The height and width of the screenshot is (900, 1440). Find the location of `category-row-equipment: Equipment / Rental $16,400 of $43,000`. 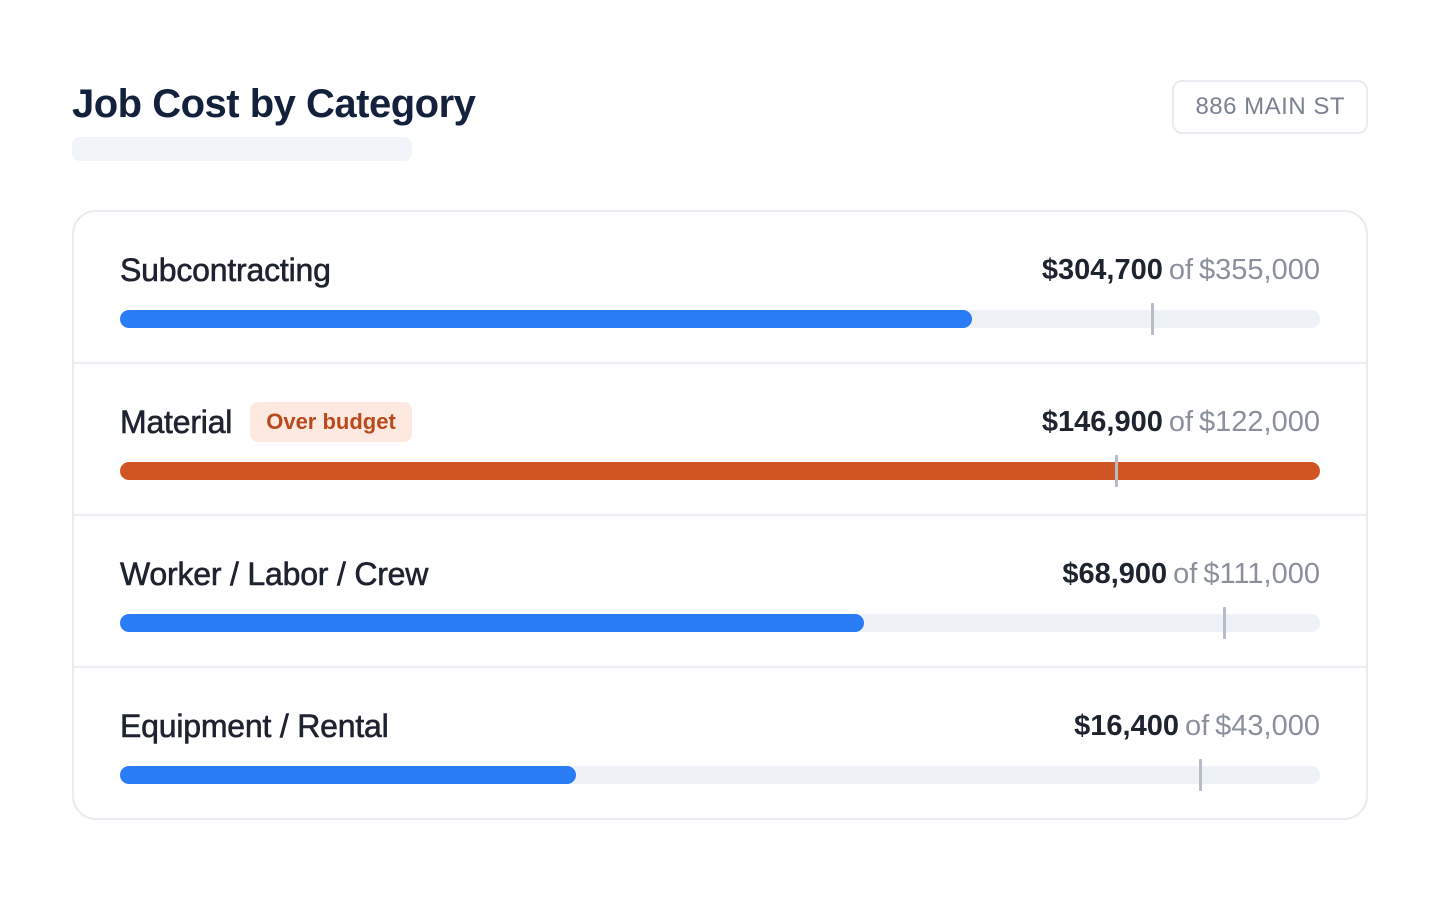

category-row-equipment: Equipment / Rental $16,400 of $43,000 is located at coordinates (720, 743).